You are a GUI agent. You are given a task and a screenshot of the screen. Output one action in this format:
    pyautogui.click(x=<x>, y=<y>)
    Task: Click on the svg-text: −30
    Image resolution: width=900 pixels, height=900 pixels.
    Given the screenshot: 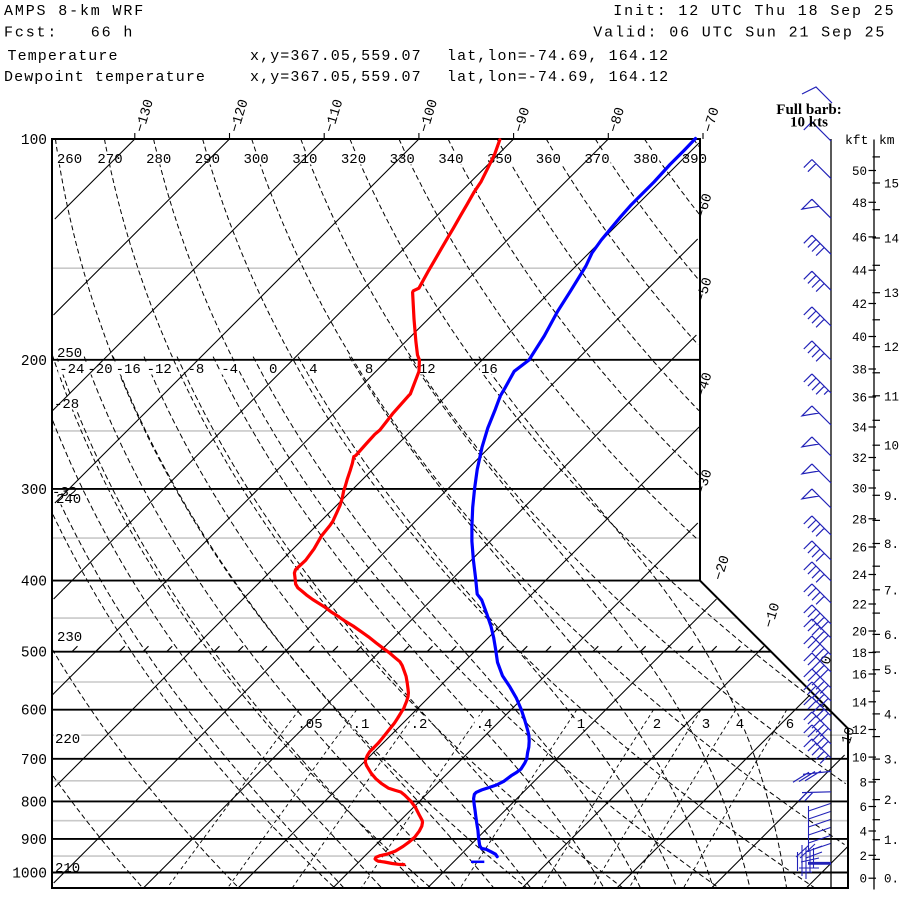 What is the action you would take?
    pyautogui.click(x=705, y=482)
    